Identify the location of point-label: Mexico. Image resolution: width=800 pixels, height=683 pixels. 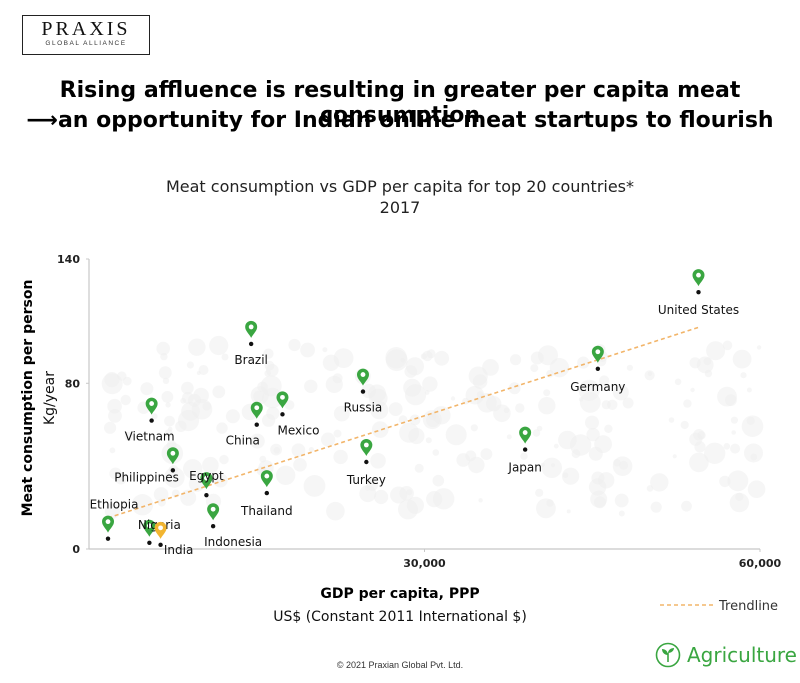
(299, 430).